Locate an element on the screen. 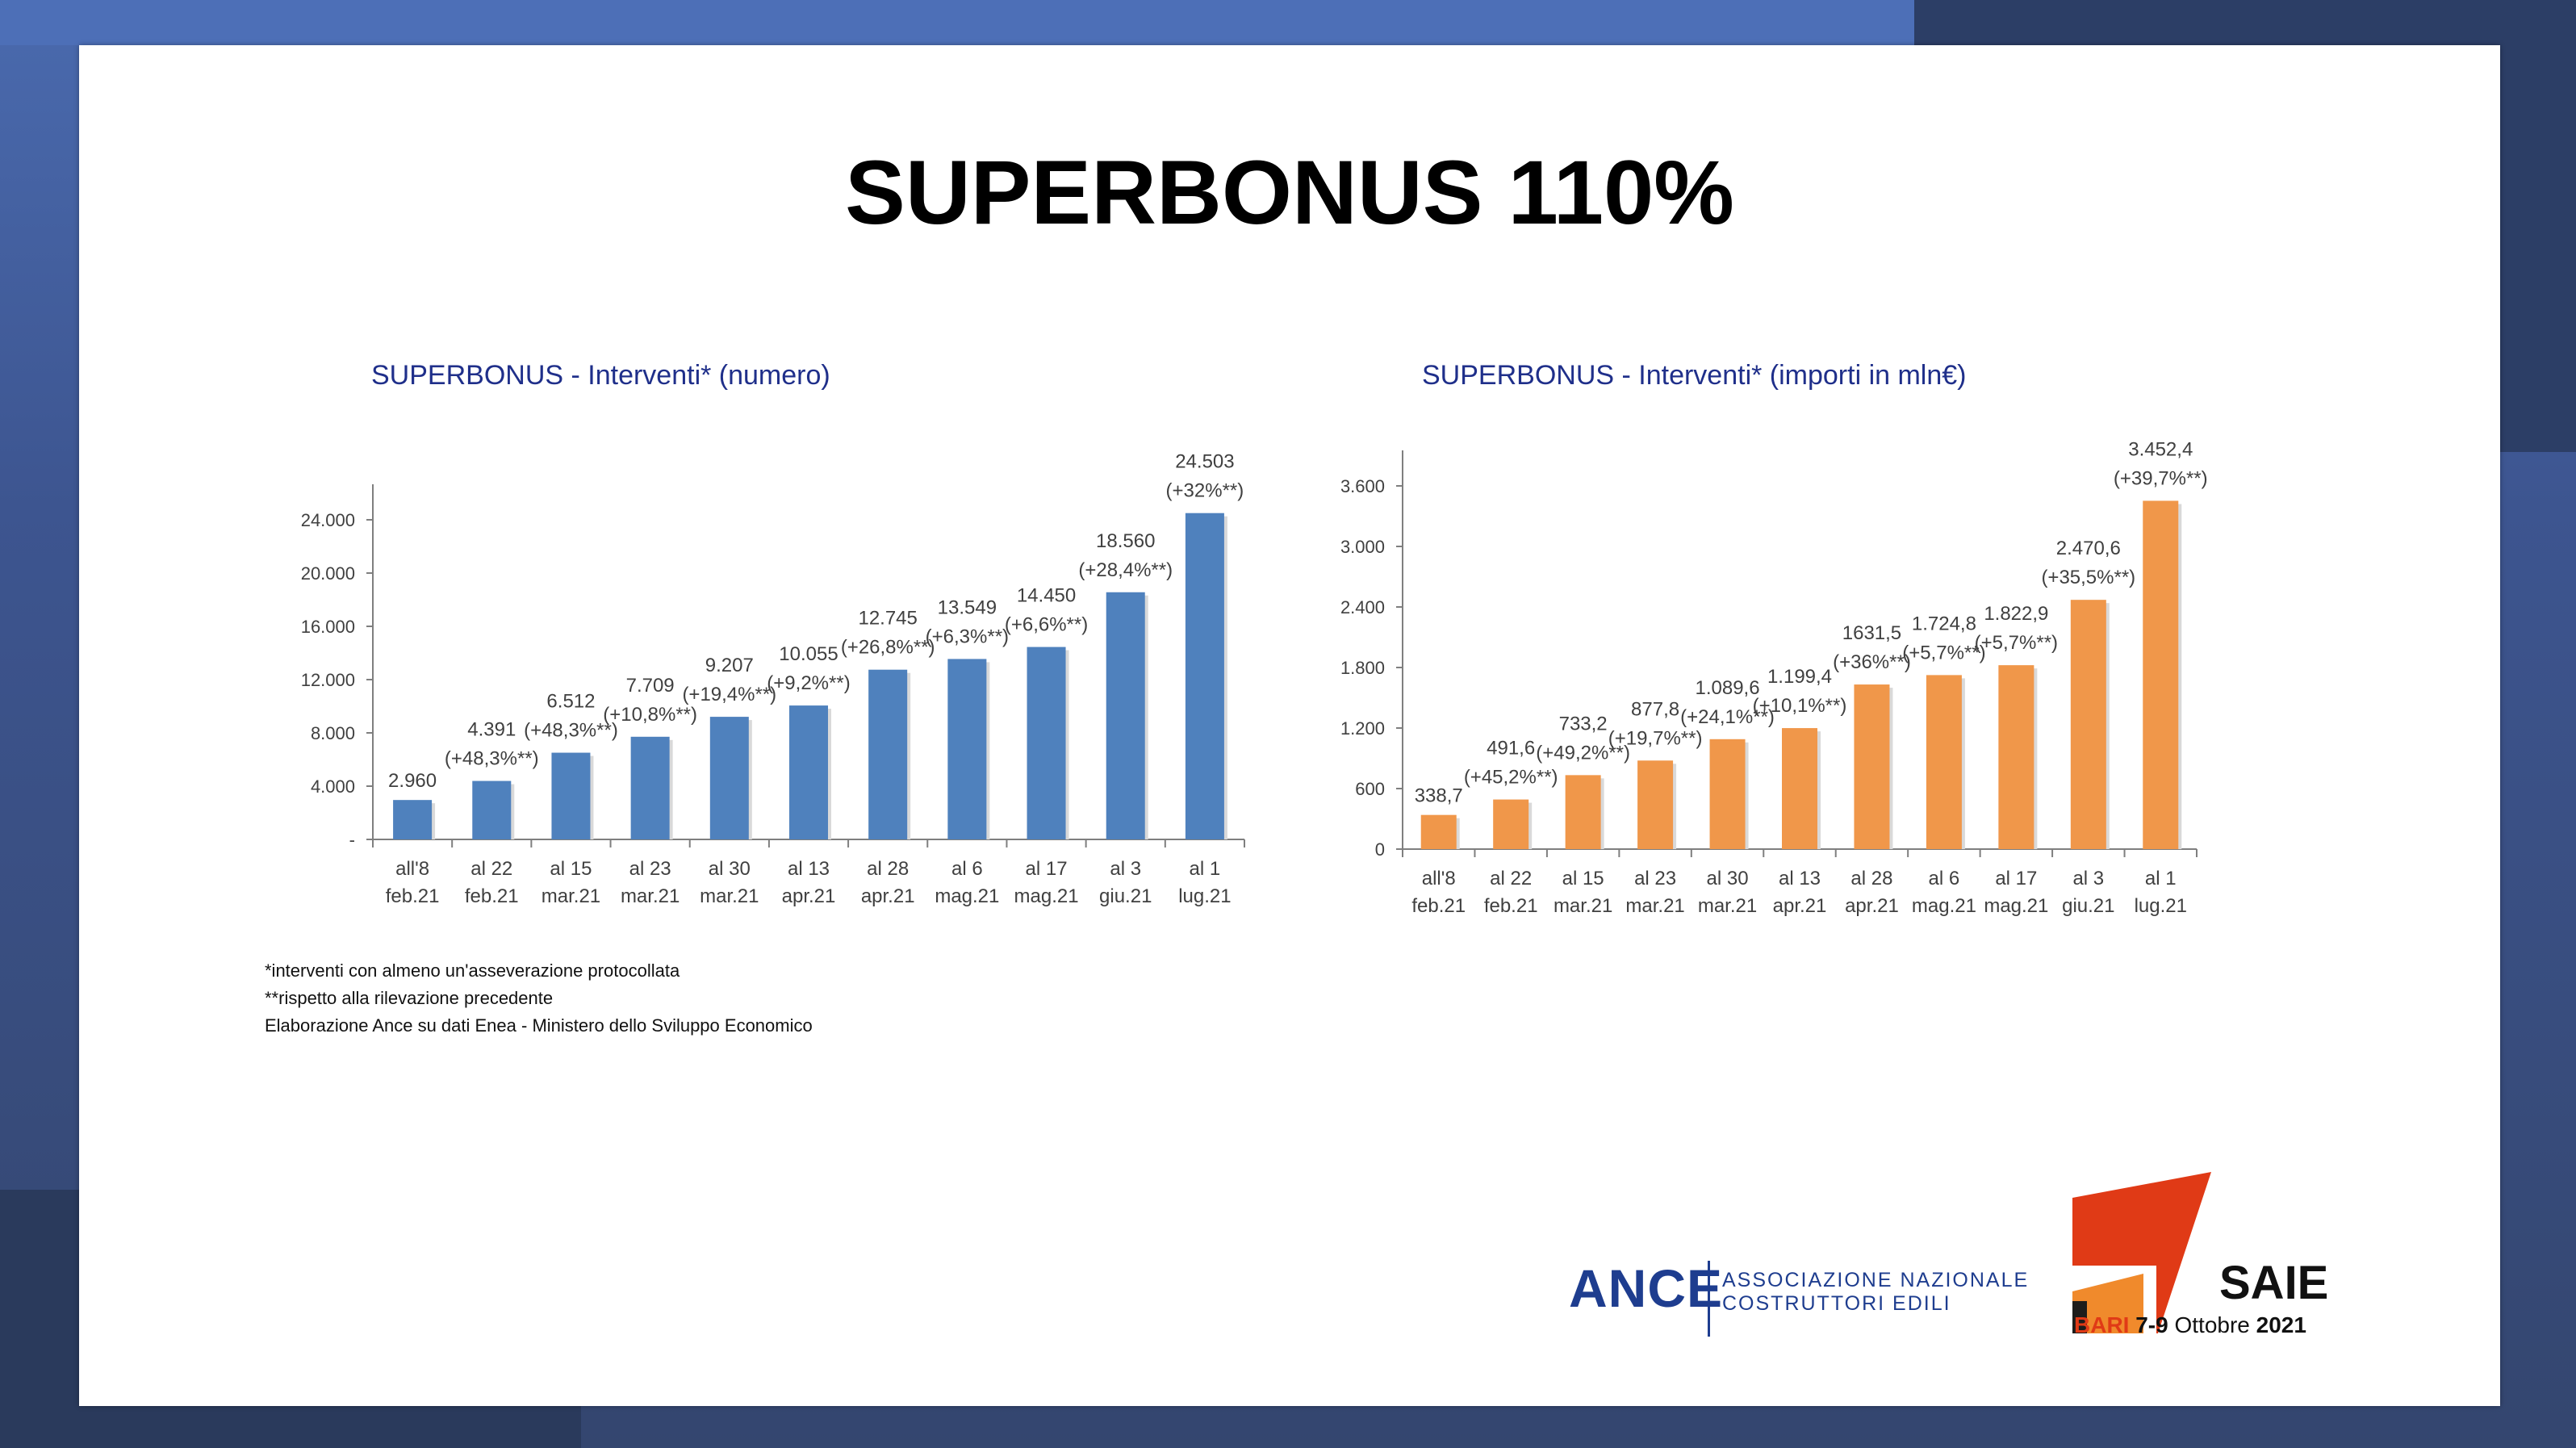 The width and height of the screenshot is (2576, 1448). bar-change-label: (+10,8%**) is located at coordinates (650, 715).